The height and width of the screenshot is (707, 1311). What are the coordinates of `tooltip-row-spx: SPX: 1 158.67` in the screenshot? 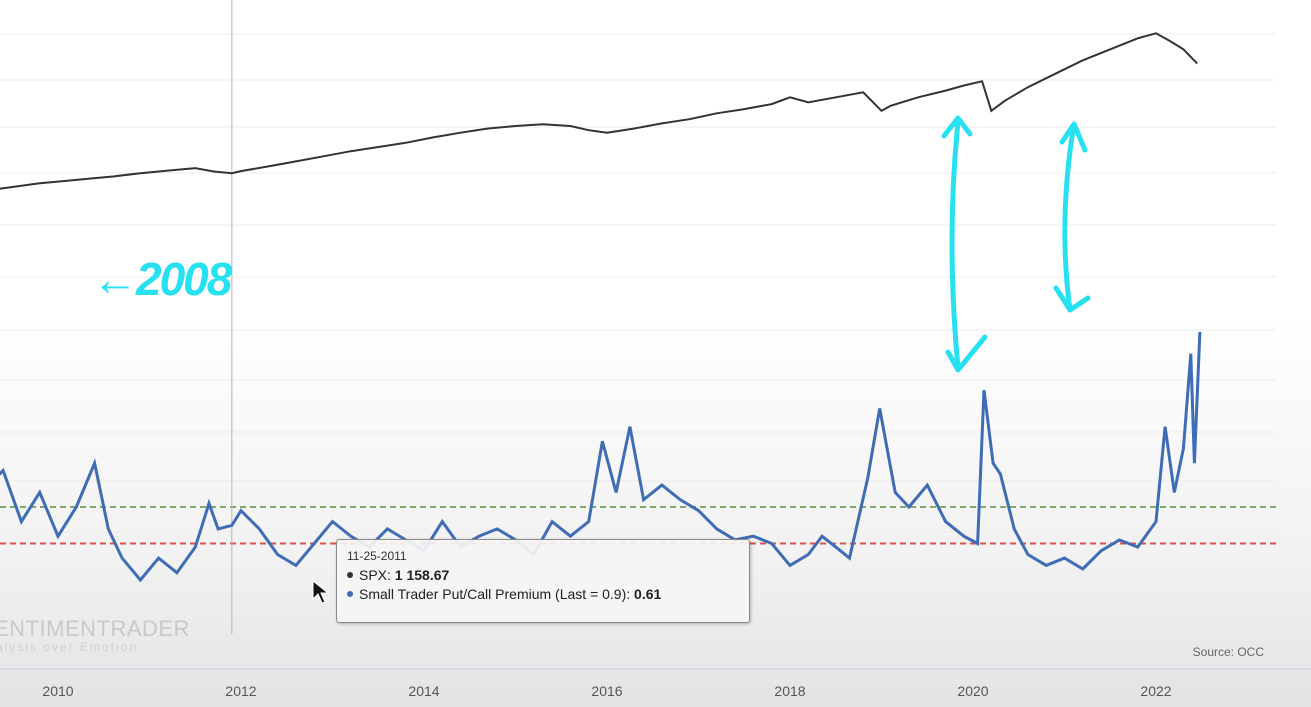 It's located at (543, 575).